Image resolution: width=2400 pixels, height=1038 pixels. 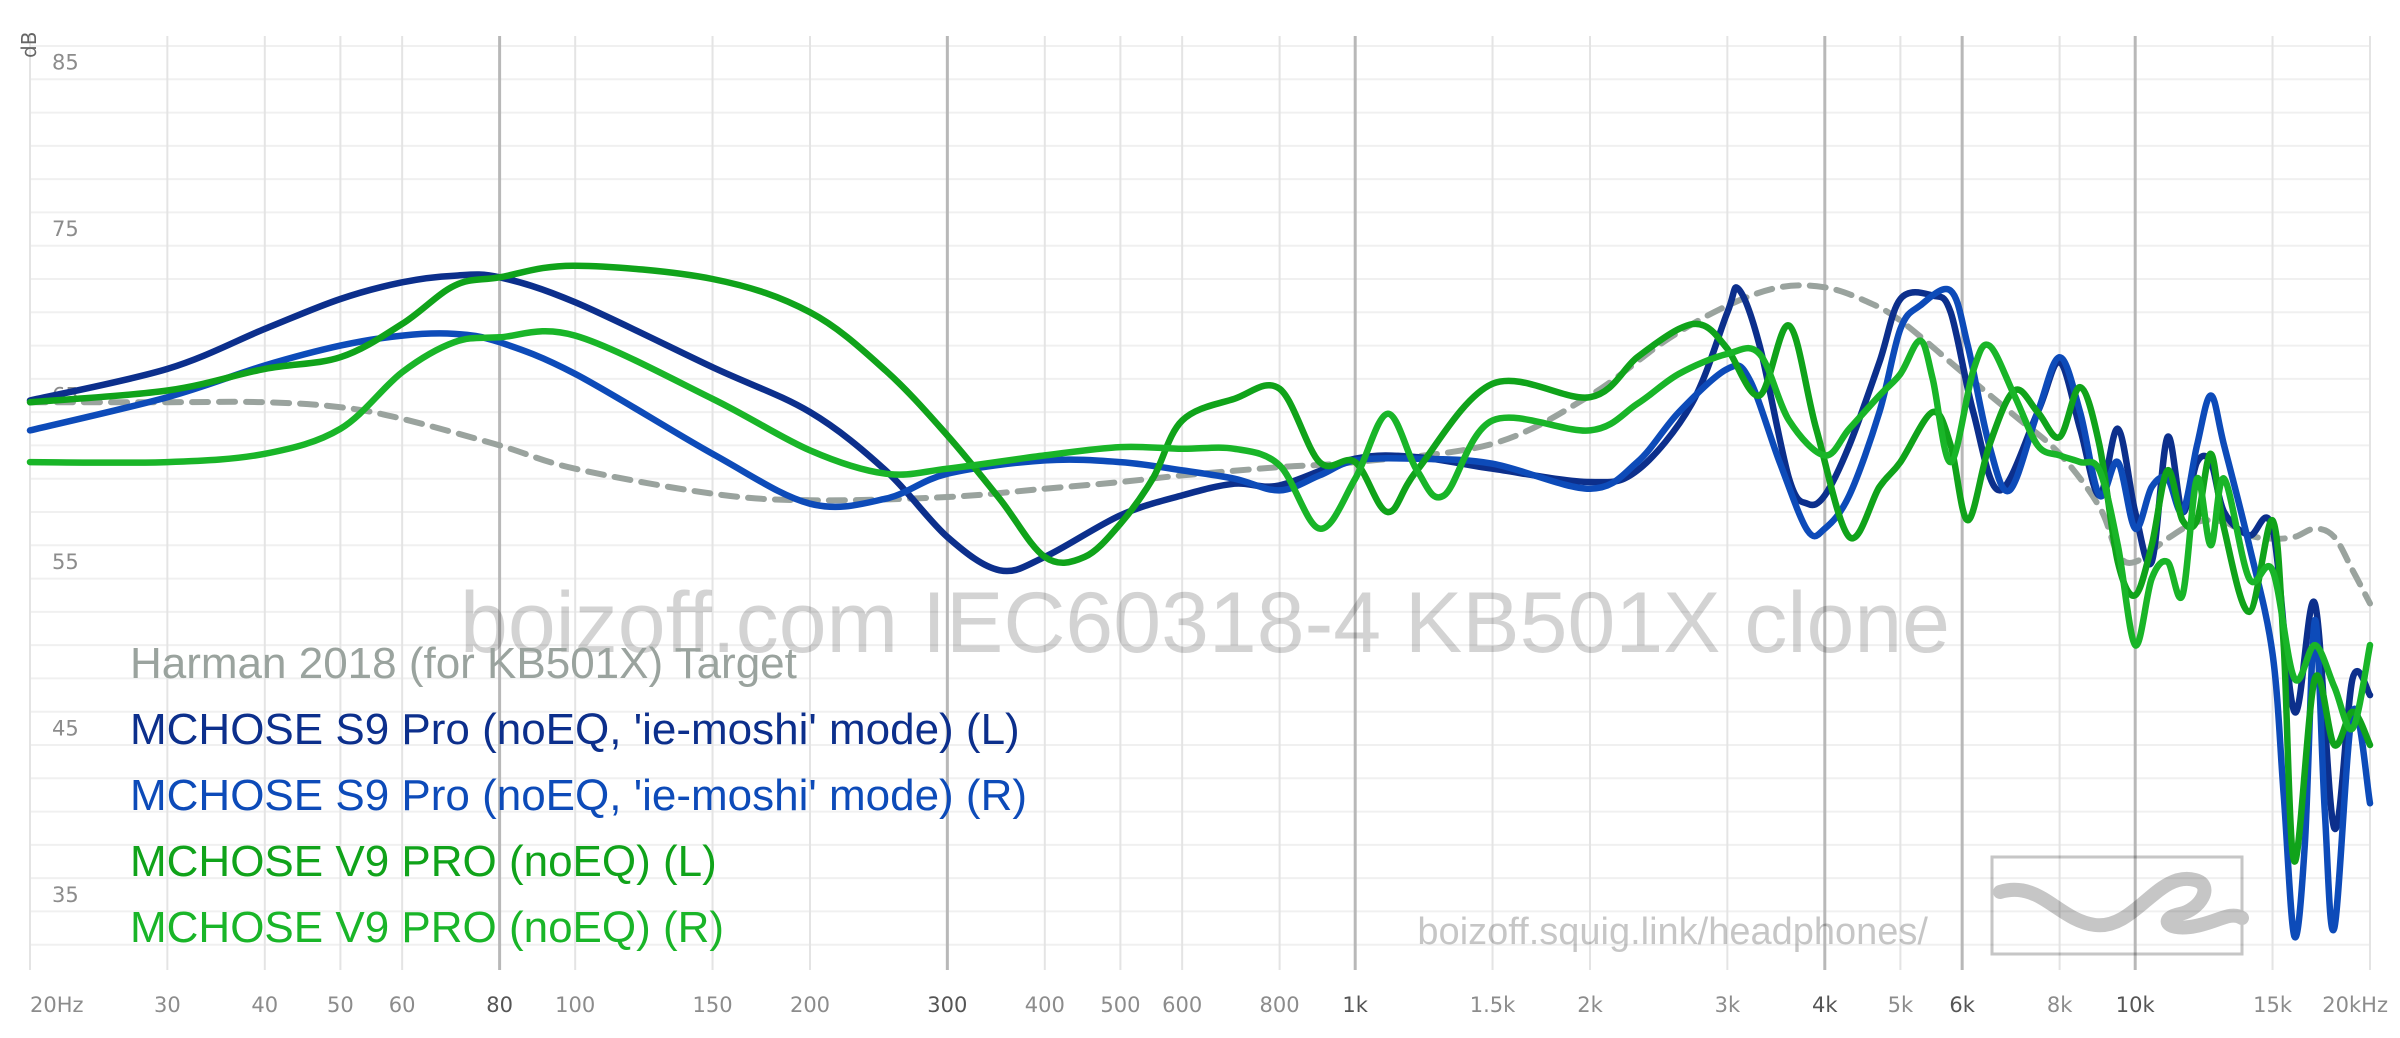 What do you see at coordinates (1120, 1005) in the screenshot?
I see `x-tick-label: 500` at bounding box center [1120, 1005].